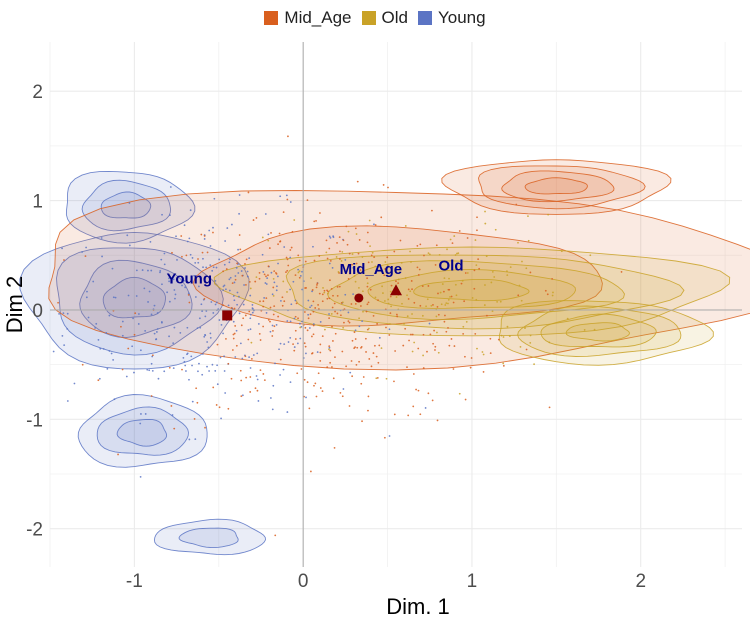  I want to click on density-contour-old, so click(597, 332).